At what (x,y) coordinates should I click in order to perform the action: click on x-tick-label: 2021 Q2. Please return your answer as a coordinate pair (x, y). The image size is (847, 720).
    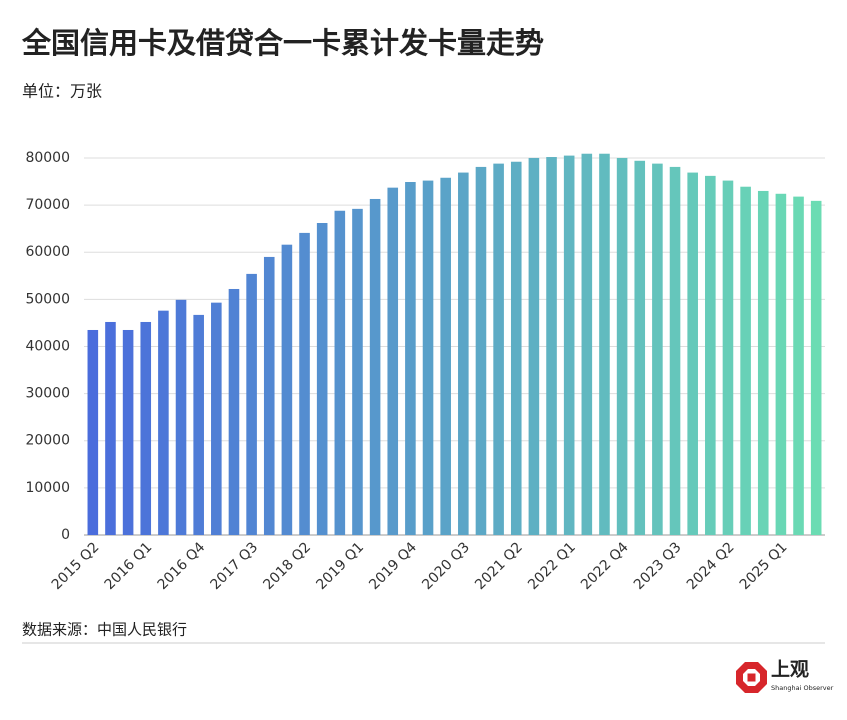
    Looking at the image, I should click on (499, 566).